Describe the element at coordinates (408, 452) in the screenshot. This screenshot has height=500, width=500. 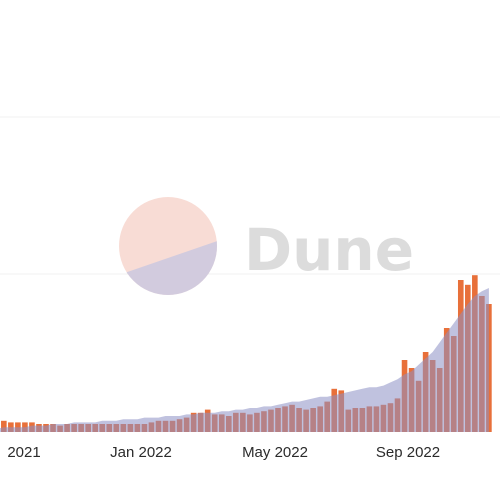
I see `x-tick-label: Sep 2022` at that location.